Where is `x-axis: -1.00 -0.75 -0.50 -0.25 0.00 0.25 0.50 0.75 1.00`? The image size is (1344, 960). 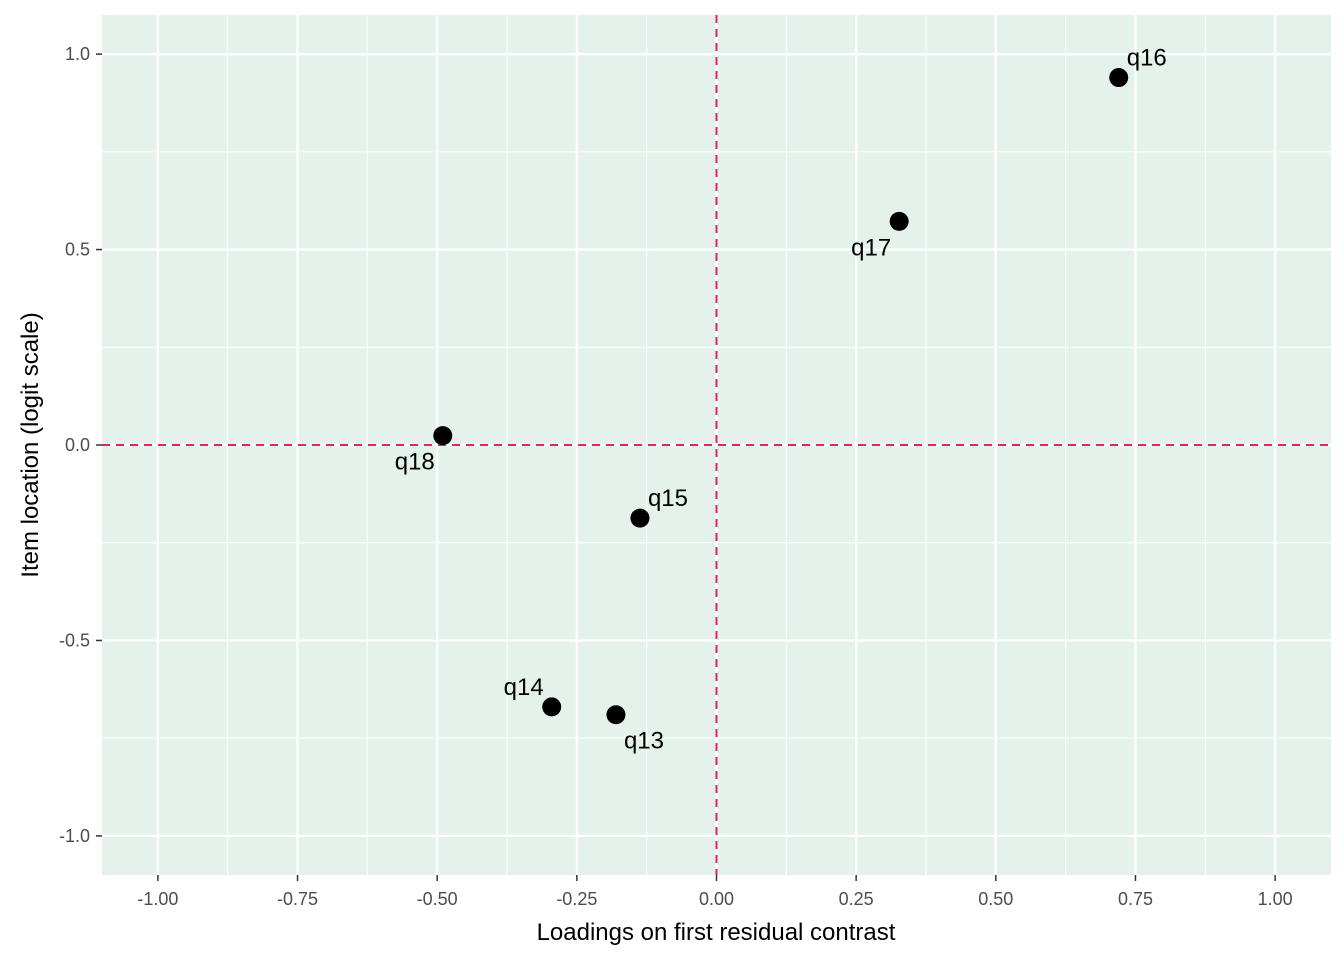
x-axis: -1.00 -0.75 -0.50 -0.25 0.00 0.25 0.50 0.75 1.00 is located at coordinates (715, 892).